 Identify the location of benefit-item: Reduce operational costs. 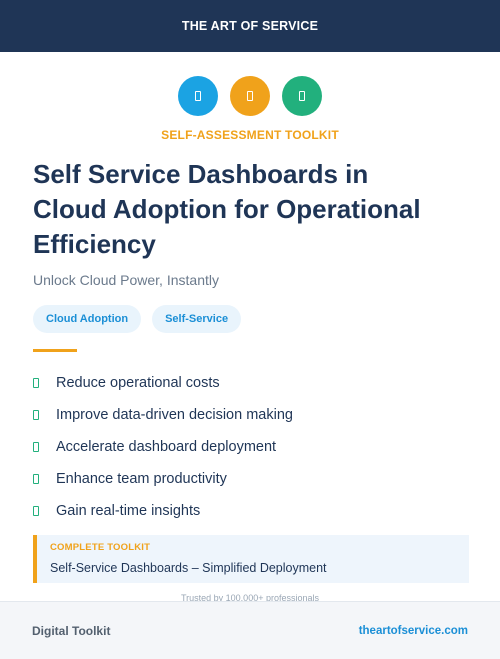
(253, 383).